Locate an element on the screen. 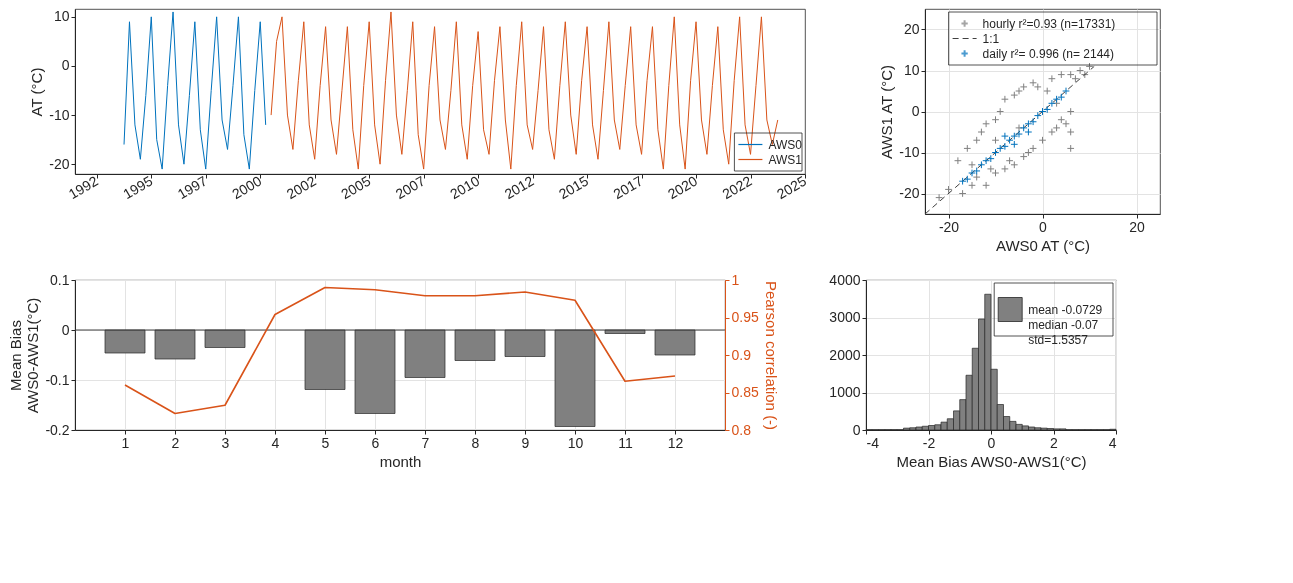 The image size is (1293, 583). y-axis-title: AWS1 AT (°C) is located at coordinates (887, 112).